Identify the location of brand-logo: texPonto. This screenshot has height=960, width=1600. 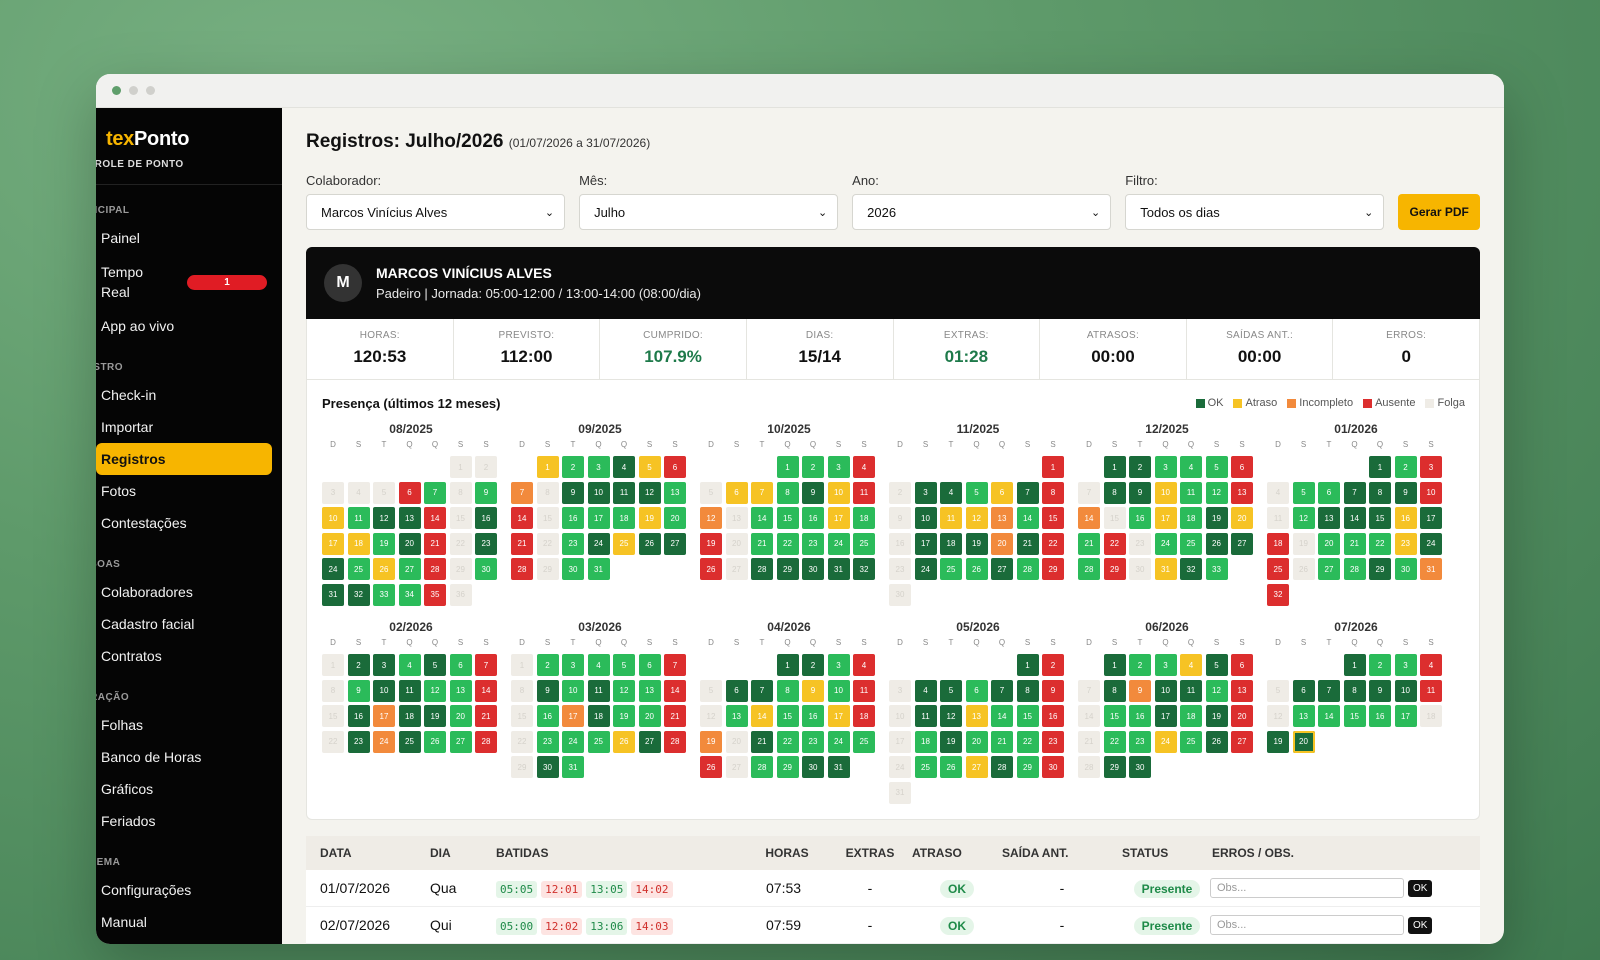
(189, 129).